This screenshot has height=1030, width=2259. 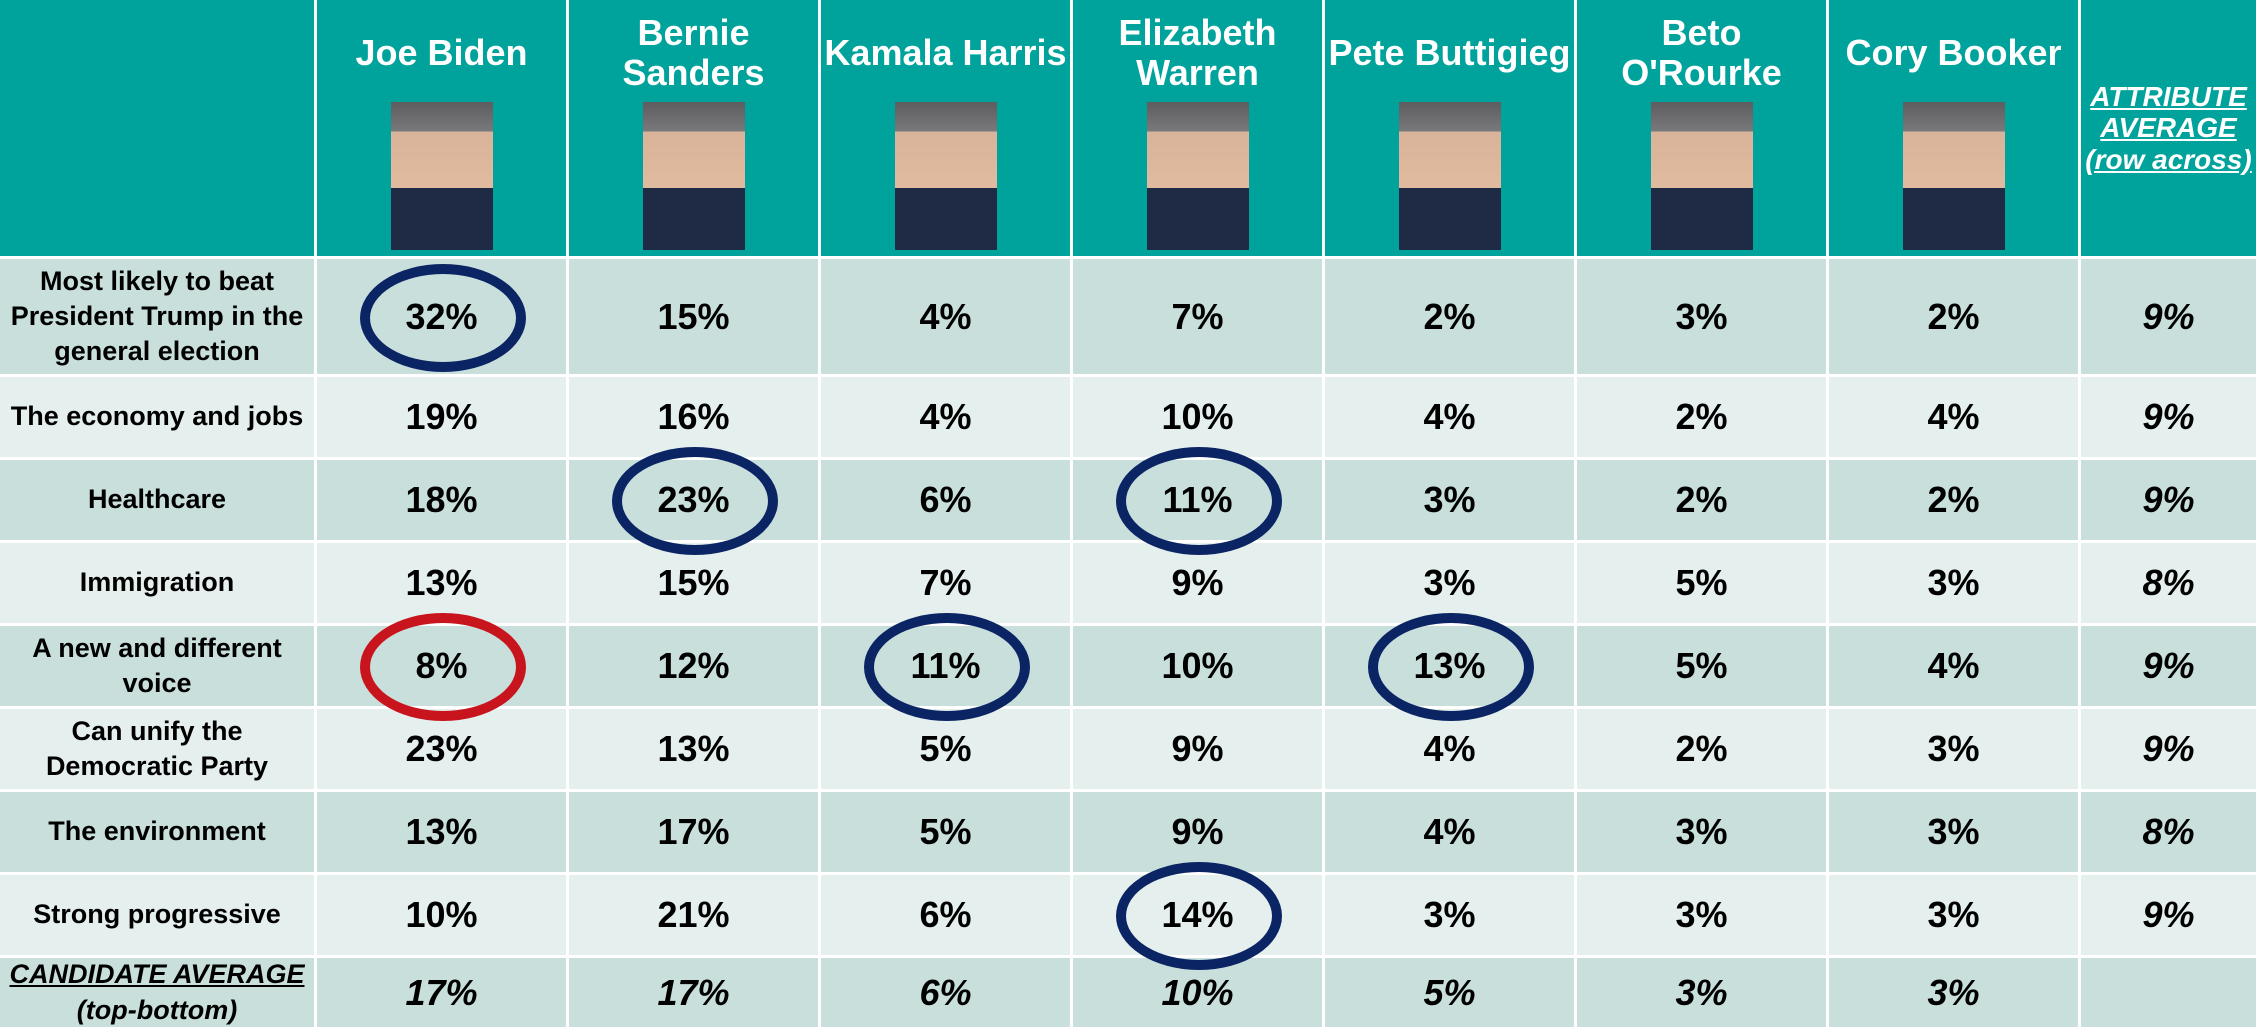 I want to click on candidate-header: Joe Biden, so click(x=443, y=129).